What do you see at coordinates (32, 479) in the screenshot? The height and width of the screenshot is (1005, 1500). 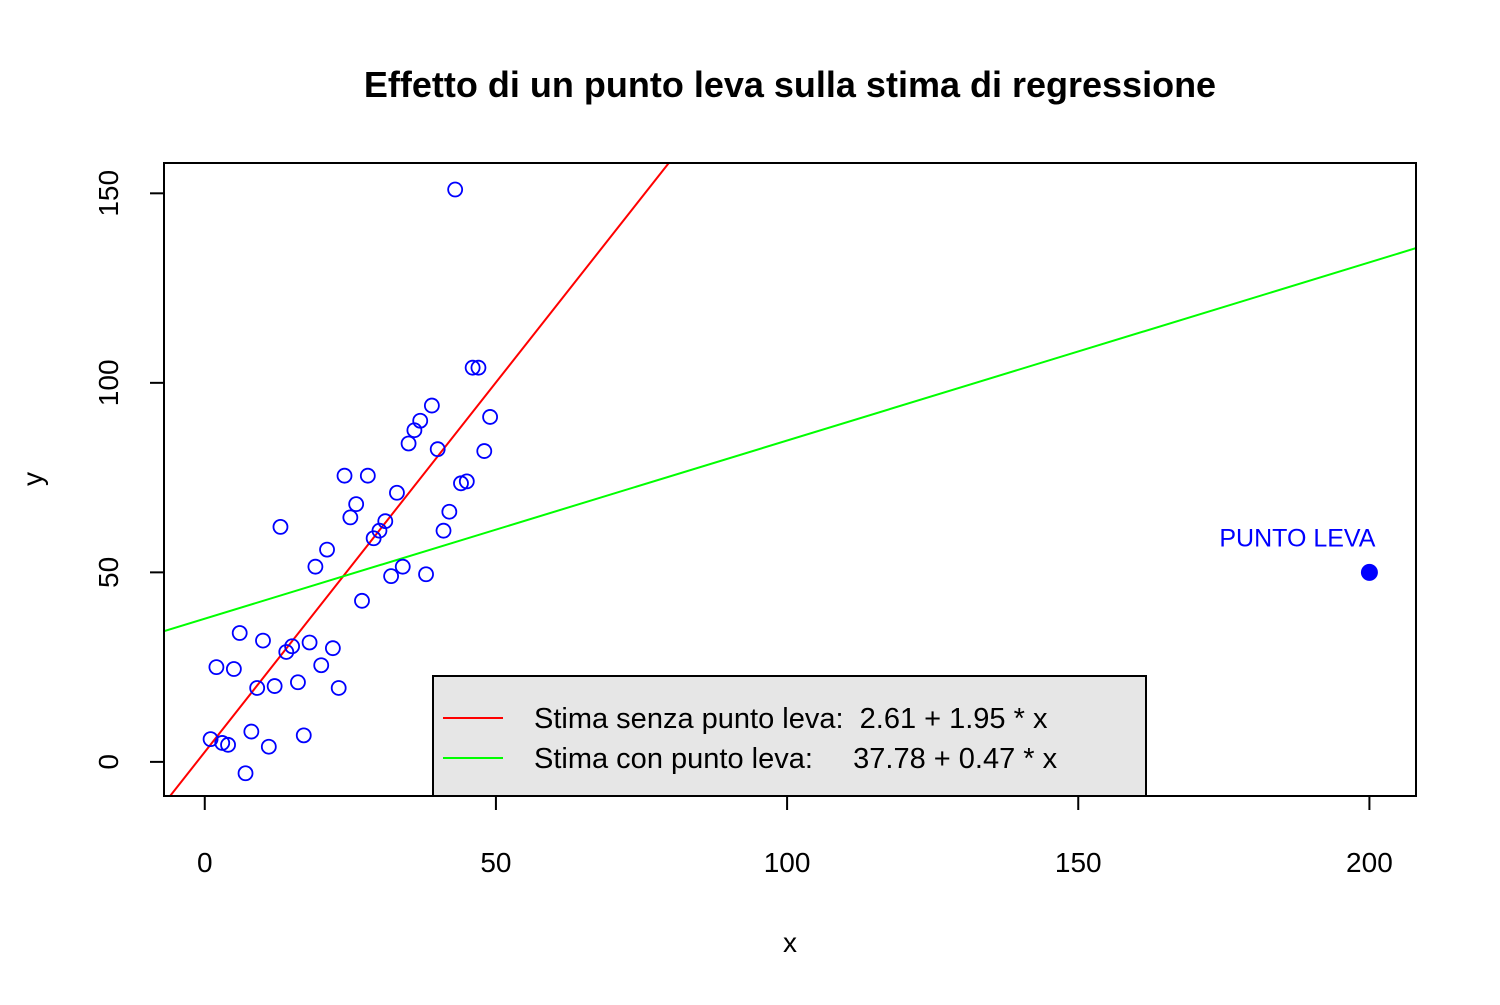 I see `y-axis-label: y` at bounding box center [32, 479].